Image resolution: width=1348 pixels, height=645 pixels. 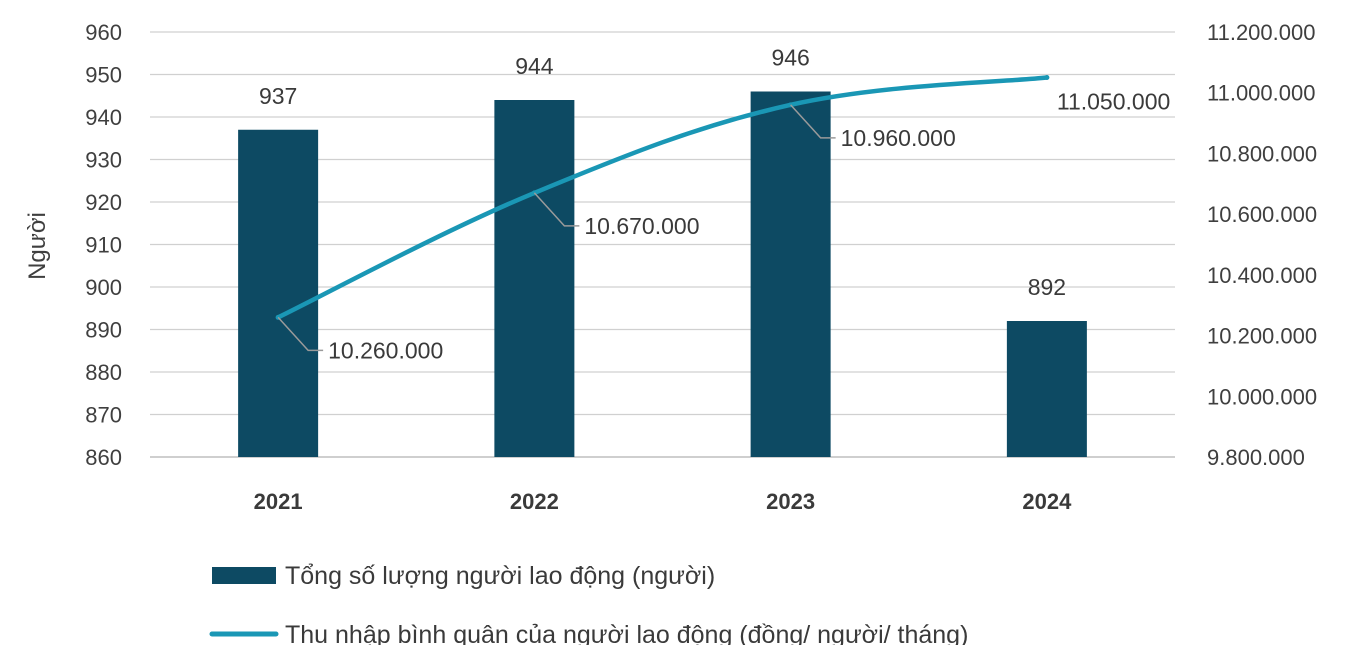 What do you see at coordinates (103, 372) in the screenshot?
I see `y-tick-label: 880` at bounding box center [103, 372].